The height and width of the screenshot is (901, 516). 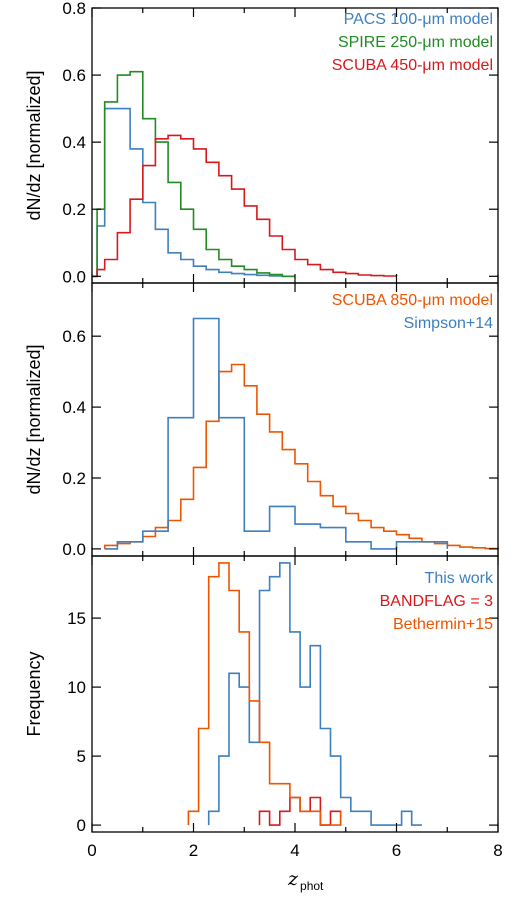 I want to click on y-tick-label: 15, so click(x=76, y=618).